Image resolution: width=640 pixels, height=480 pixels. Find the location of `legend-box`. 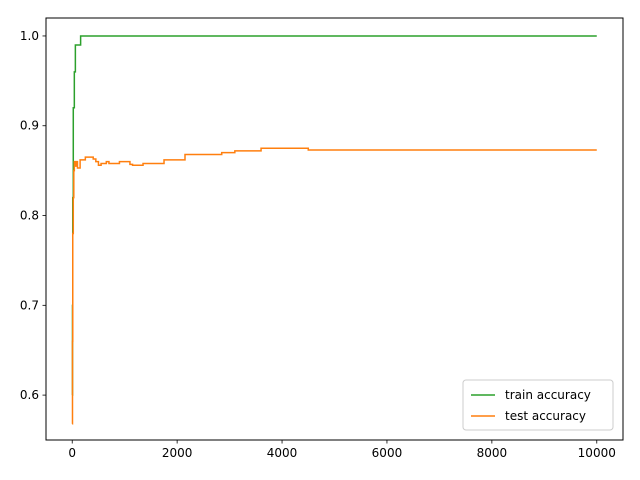

legend-box is located at coordinates (538, 405).